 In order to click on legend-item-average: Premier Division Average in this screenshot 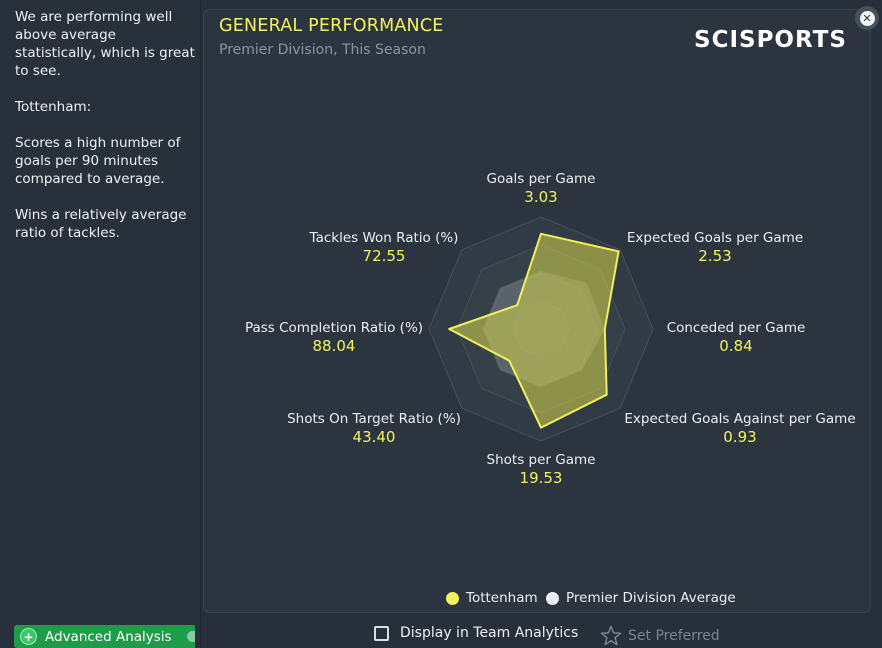, I will do `click(641, 598)`.